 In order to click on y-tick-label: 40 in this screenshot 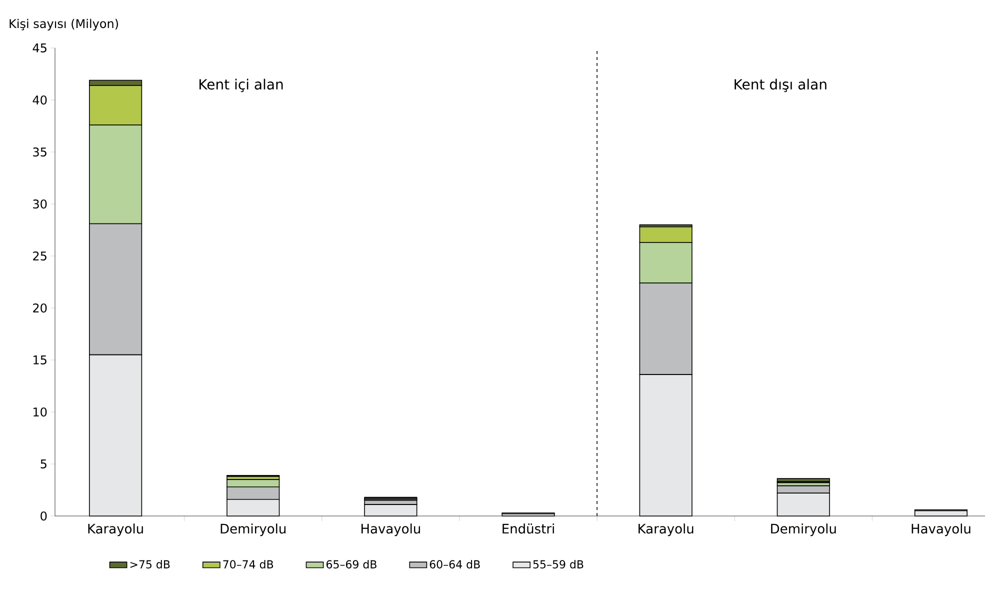, I will do `click(39, 100)`.